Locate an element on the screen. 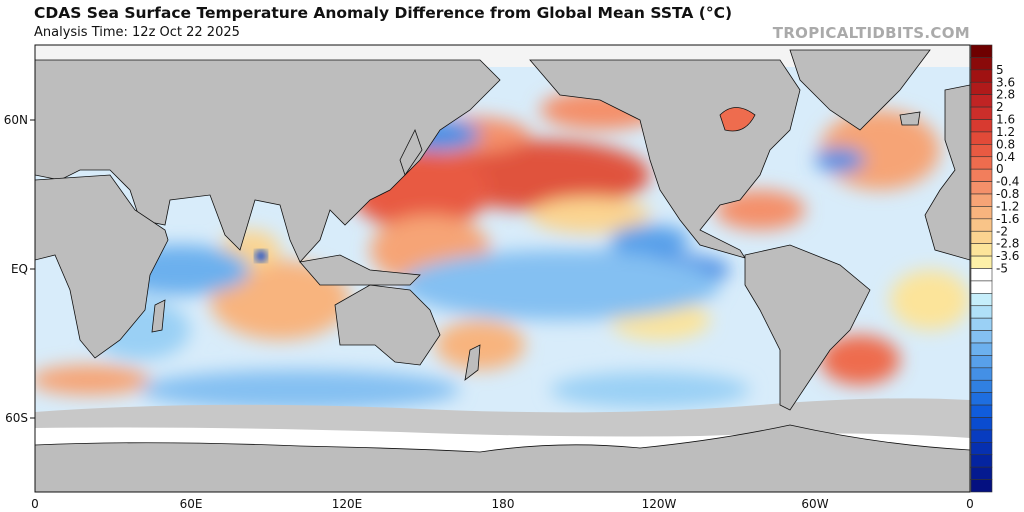 Image resolution: width=1024 pixels, height=512 pixels. colorbar-label: 1.6 is located at coordinates (1005, 120).